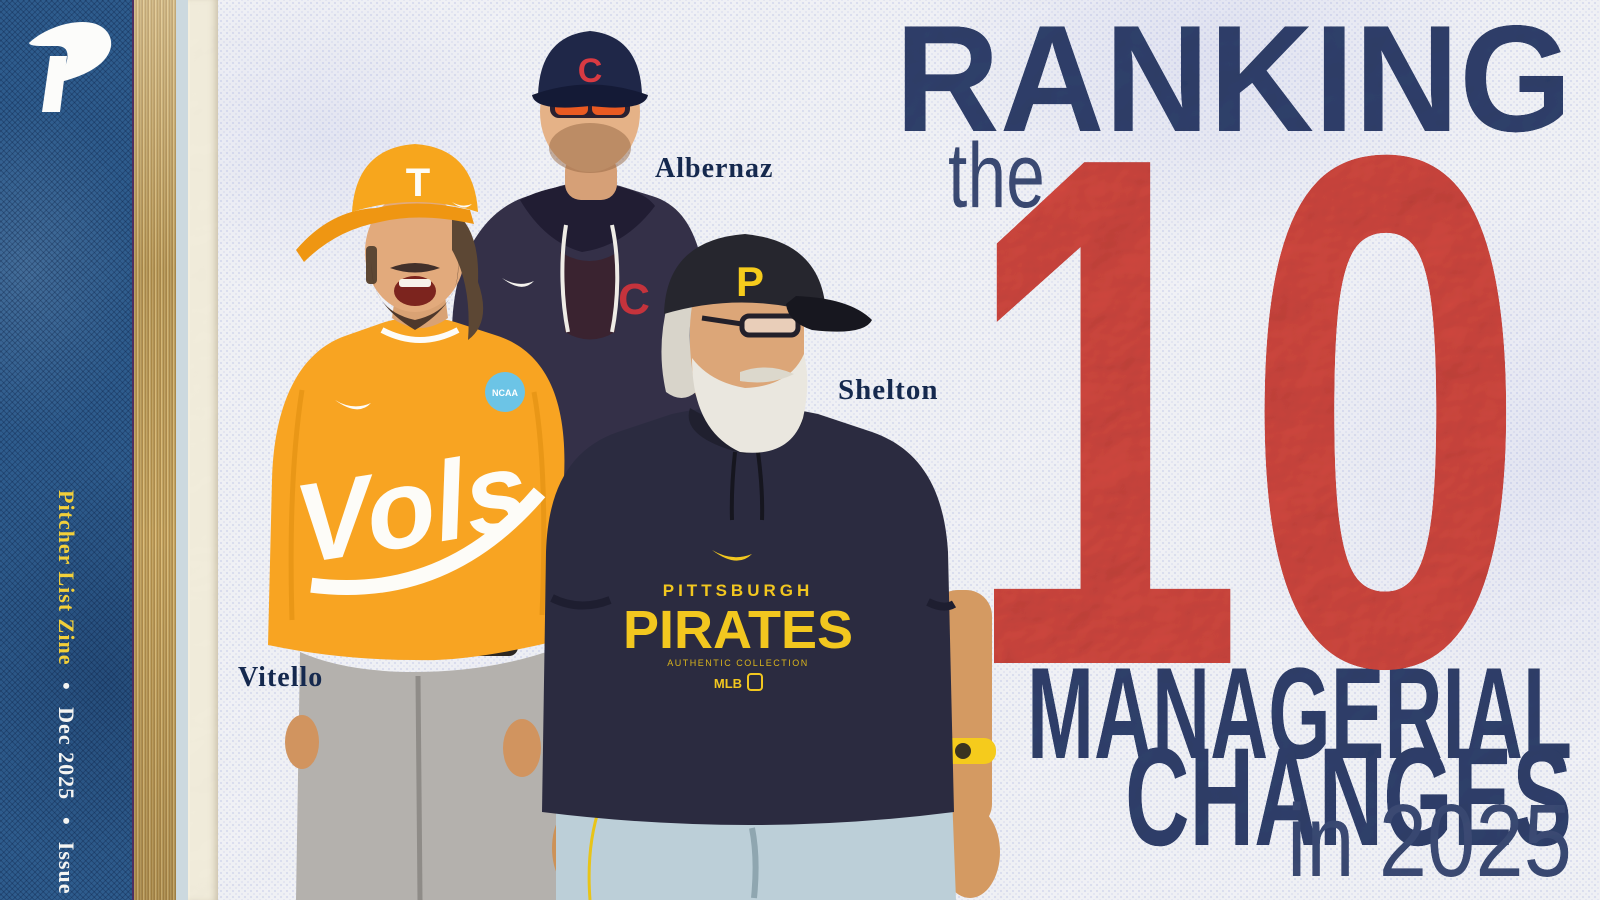 This screenshot has width=1600, height=900. Describe the element at coordinates (203, 450) in the screenshot. I see `inner-page-strip` at that location.